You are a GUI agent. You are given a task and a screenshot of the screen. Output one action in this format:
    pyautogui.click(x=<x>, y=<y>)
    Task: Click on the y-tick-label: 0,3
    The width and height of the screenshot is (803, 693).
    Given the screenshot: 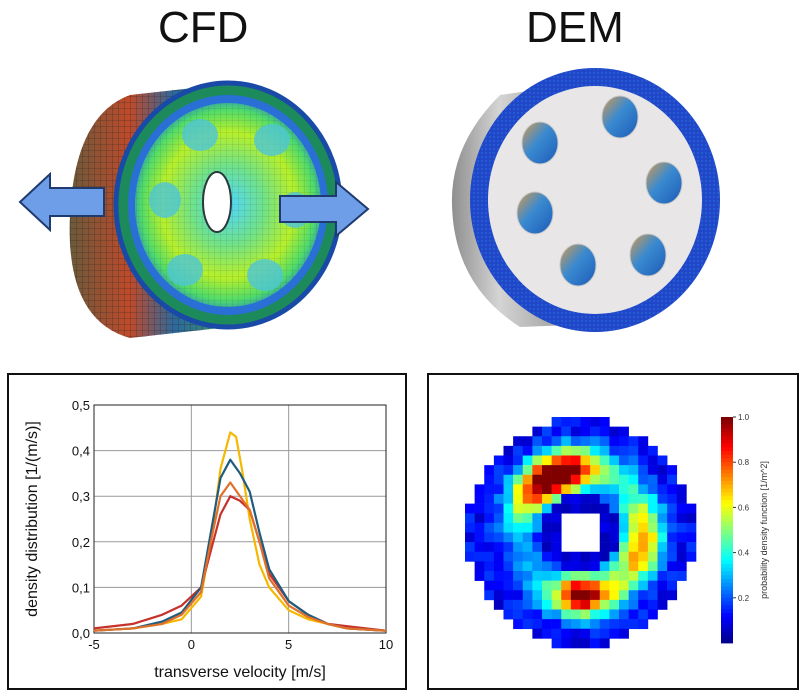 What is the action you would take?
    pyautogui.click(x=81, y=496)
    